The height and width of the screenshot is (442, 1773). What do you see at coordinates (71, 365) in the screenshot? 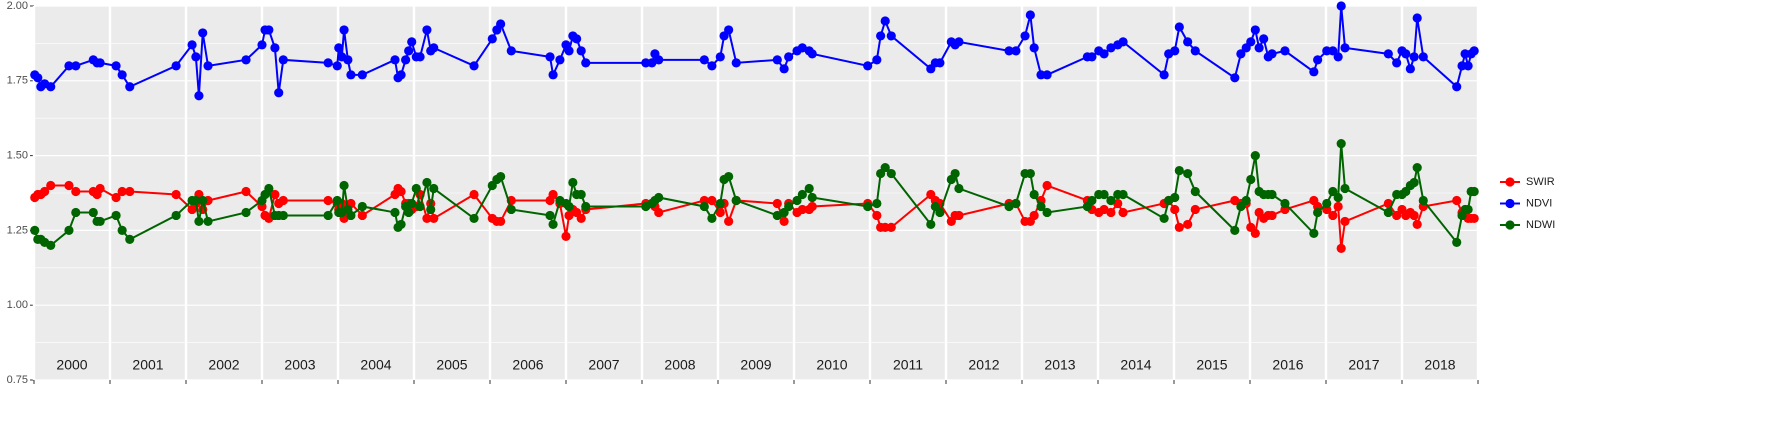
I see `year-label: 2000` at bounding box center [71, 365].